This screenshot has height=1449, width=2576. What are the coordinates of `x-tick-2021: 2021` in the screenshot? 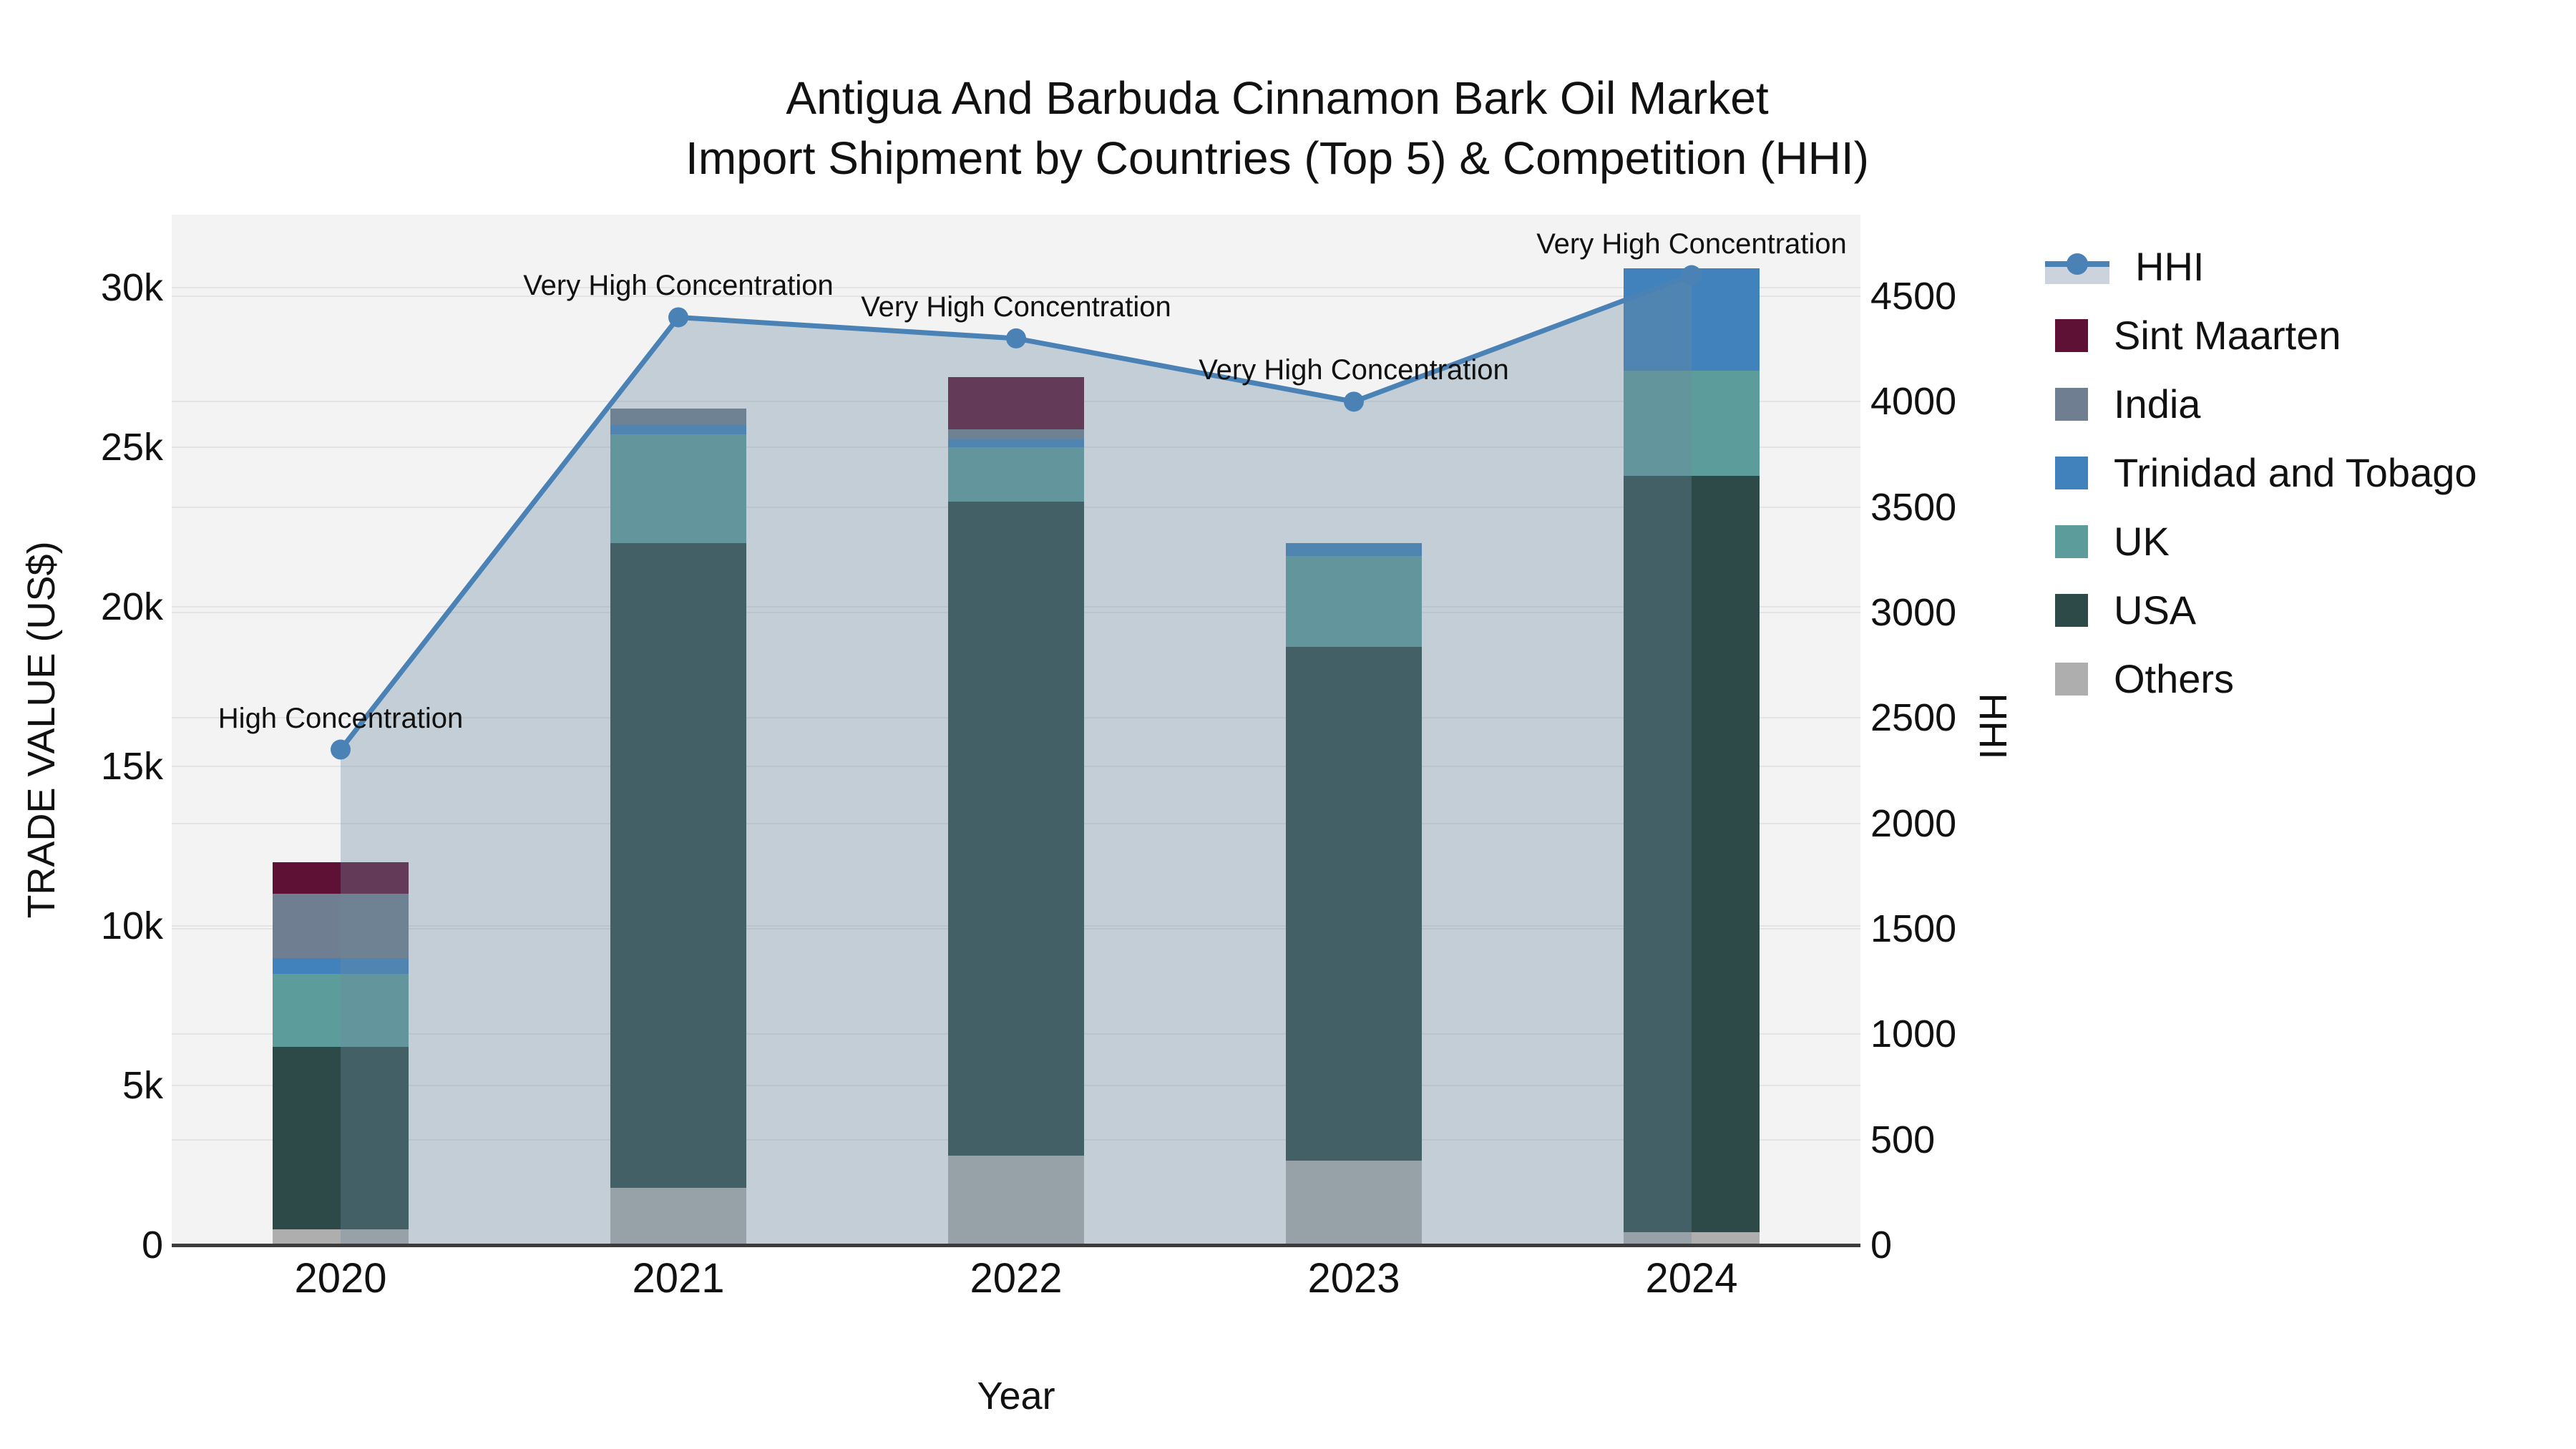 It's located at (678, 1278).